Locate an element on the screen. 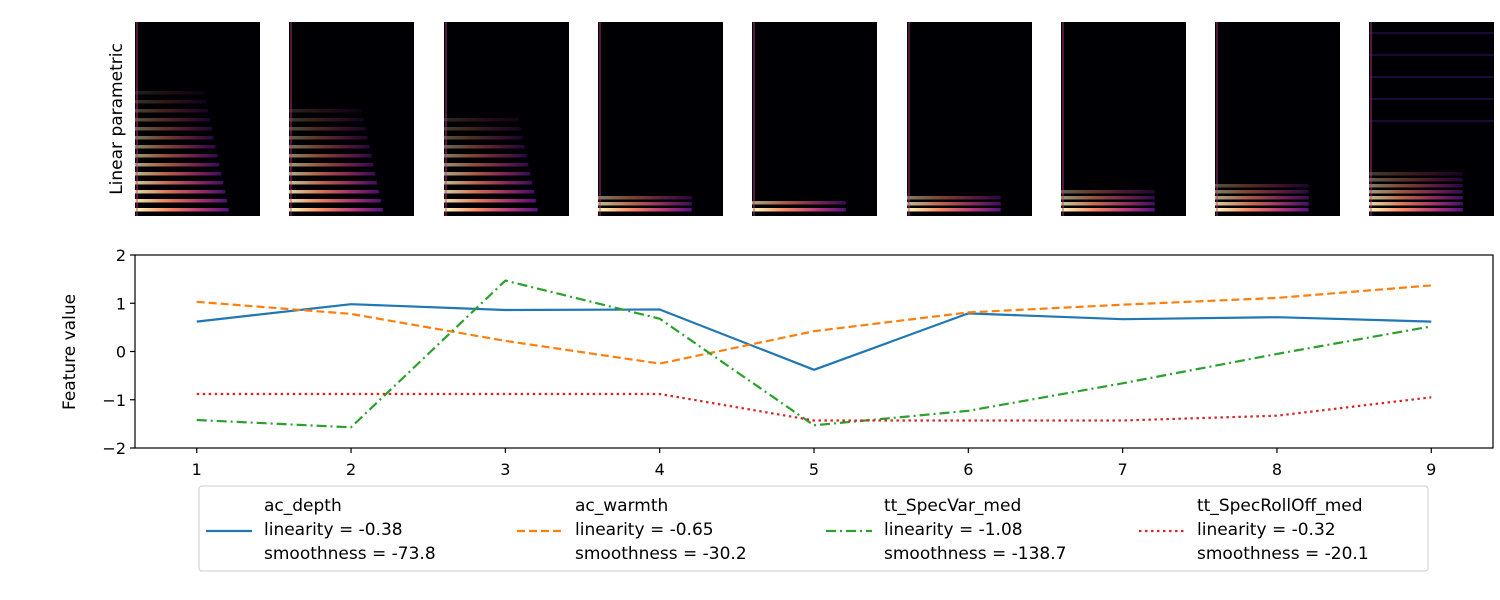 The image size is (1500, 600). legend-linearity: linearity = -0.32 is located at coordinates (1266, 530).